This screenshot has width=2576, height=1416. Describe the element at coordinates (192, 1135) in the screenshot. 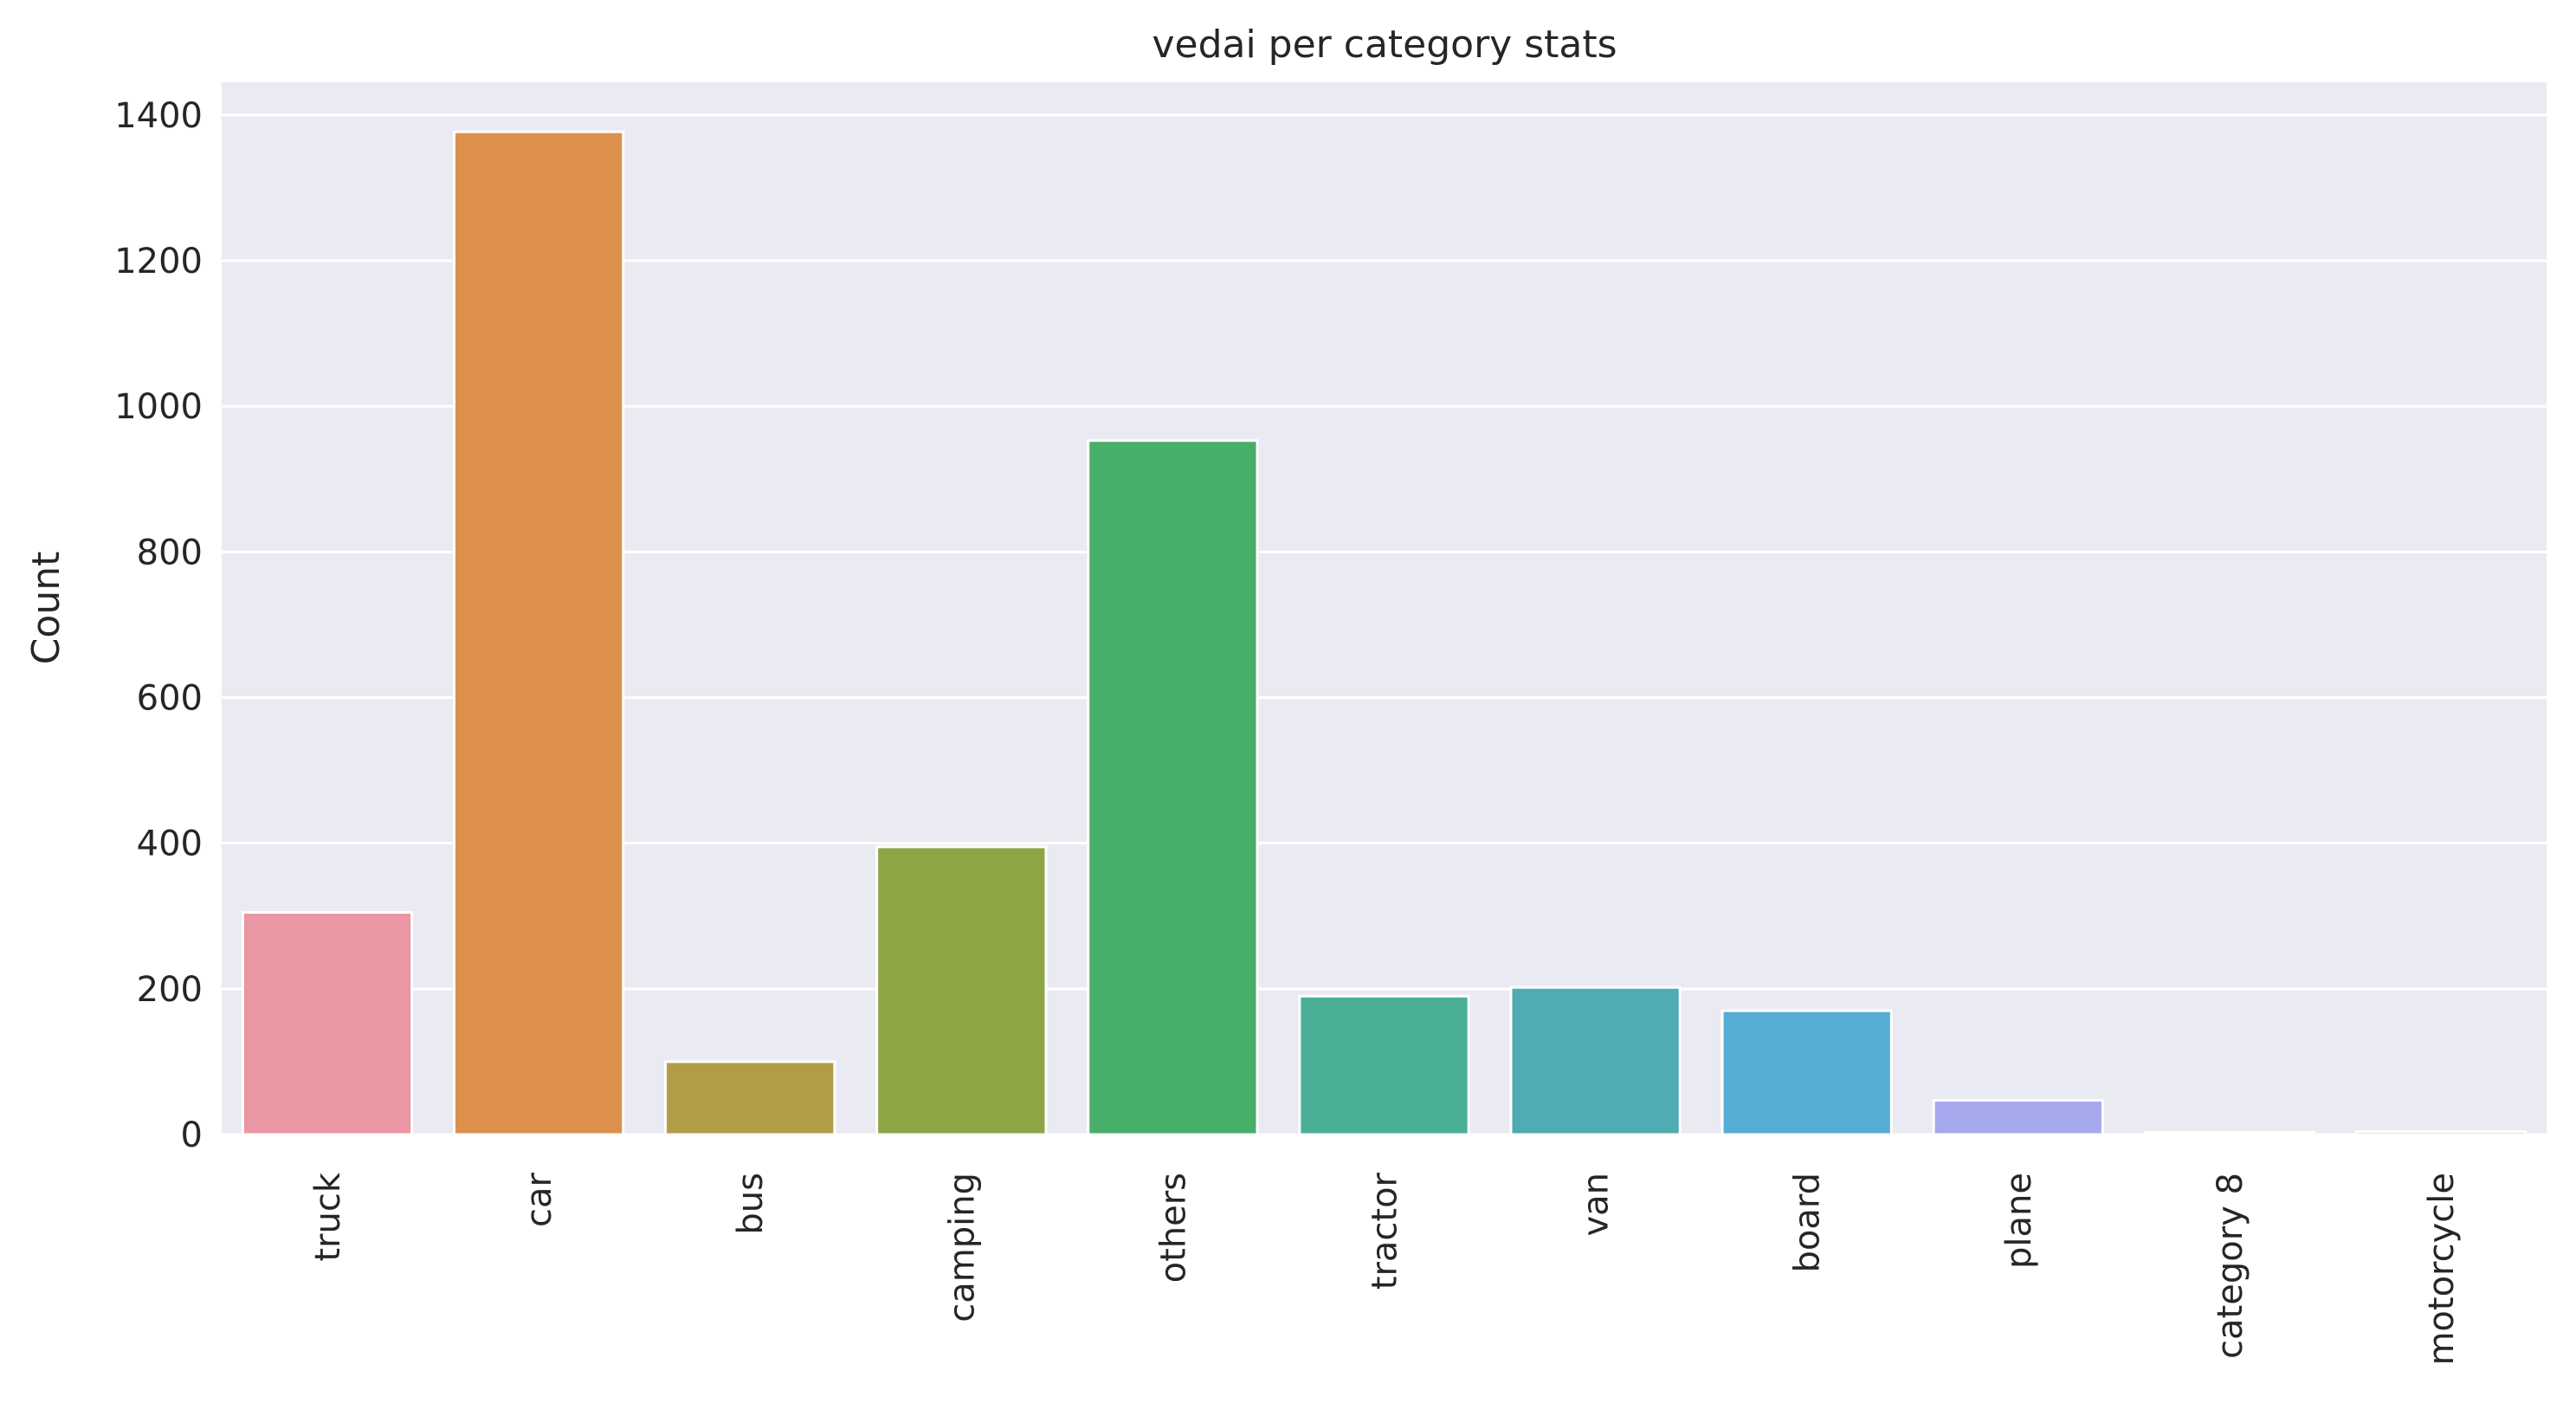

I see `y-tick-label: 0` at that location.